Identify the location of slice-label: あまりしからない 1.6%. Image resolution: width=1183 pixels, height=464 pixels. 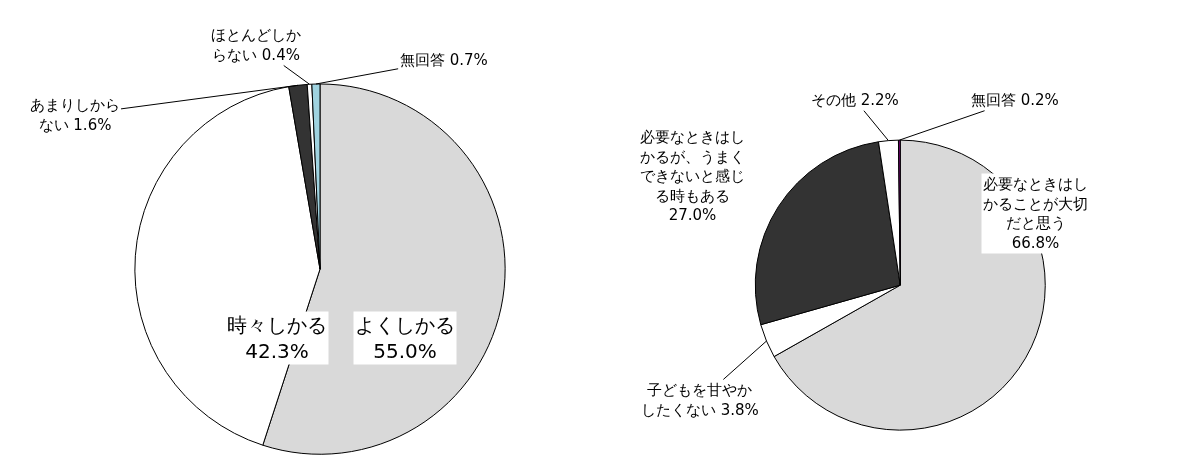
(75, 115).